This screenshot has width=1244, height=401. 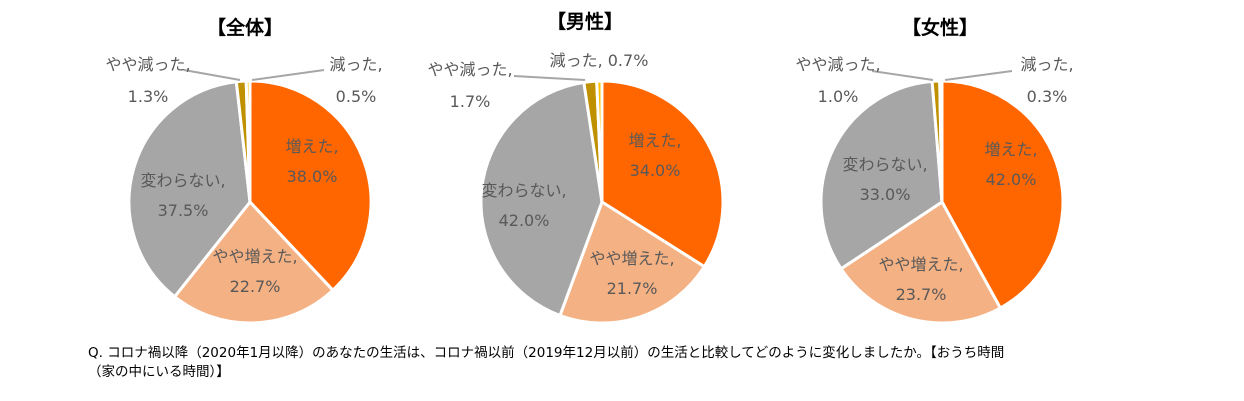 What do you see at coordinates (585, 21) in the screenshot?
I see `chart-title: 【男性】` at bounding box center [585, 21].